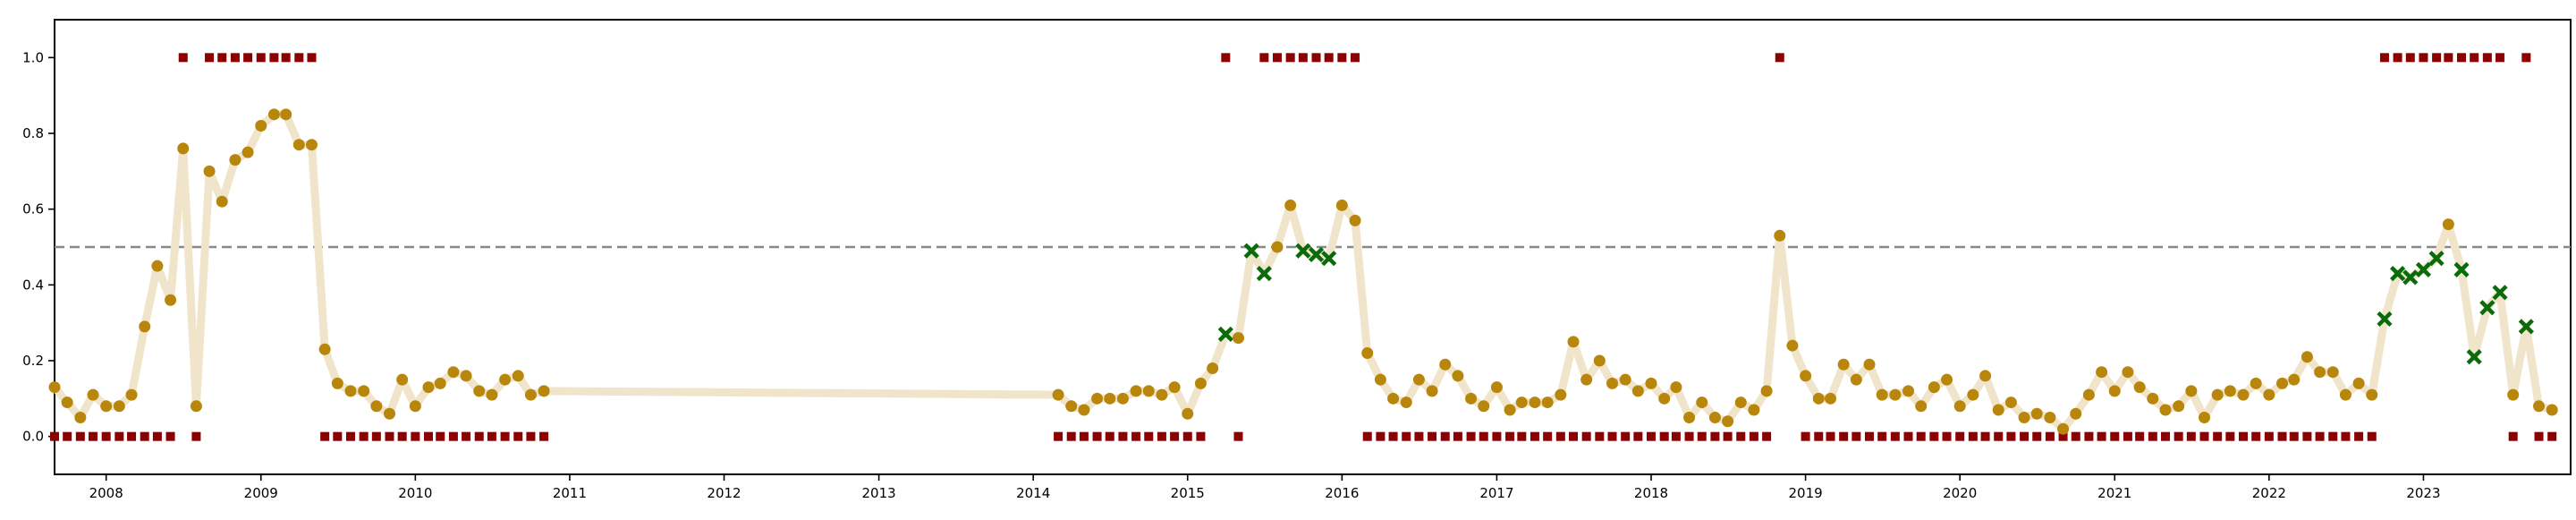  What do you see at coordinates (1651, 493) in the screenshot?
I see `x-tick-label: 2018` at bounding box center [1651, 493].